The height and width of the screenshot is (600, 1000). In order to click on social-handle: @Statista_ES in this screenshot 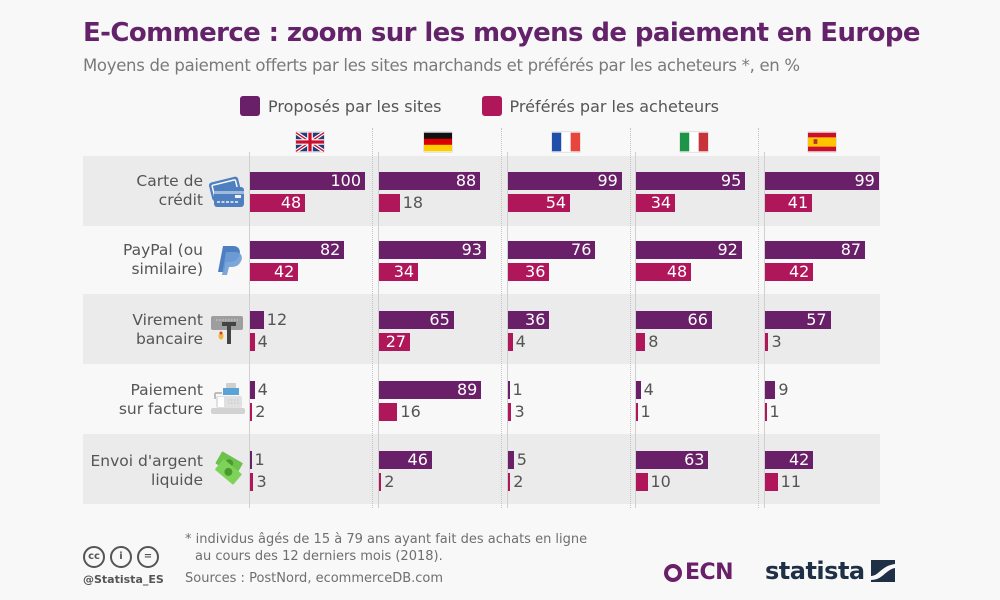, I will do `click(123, 579)`.